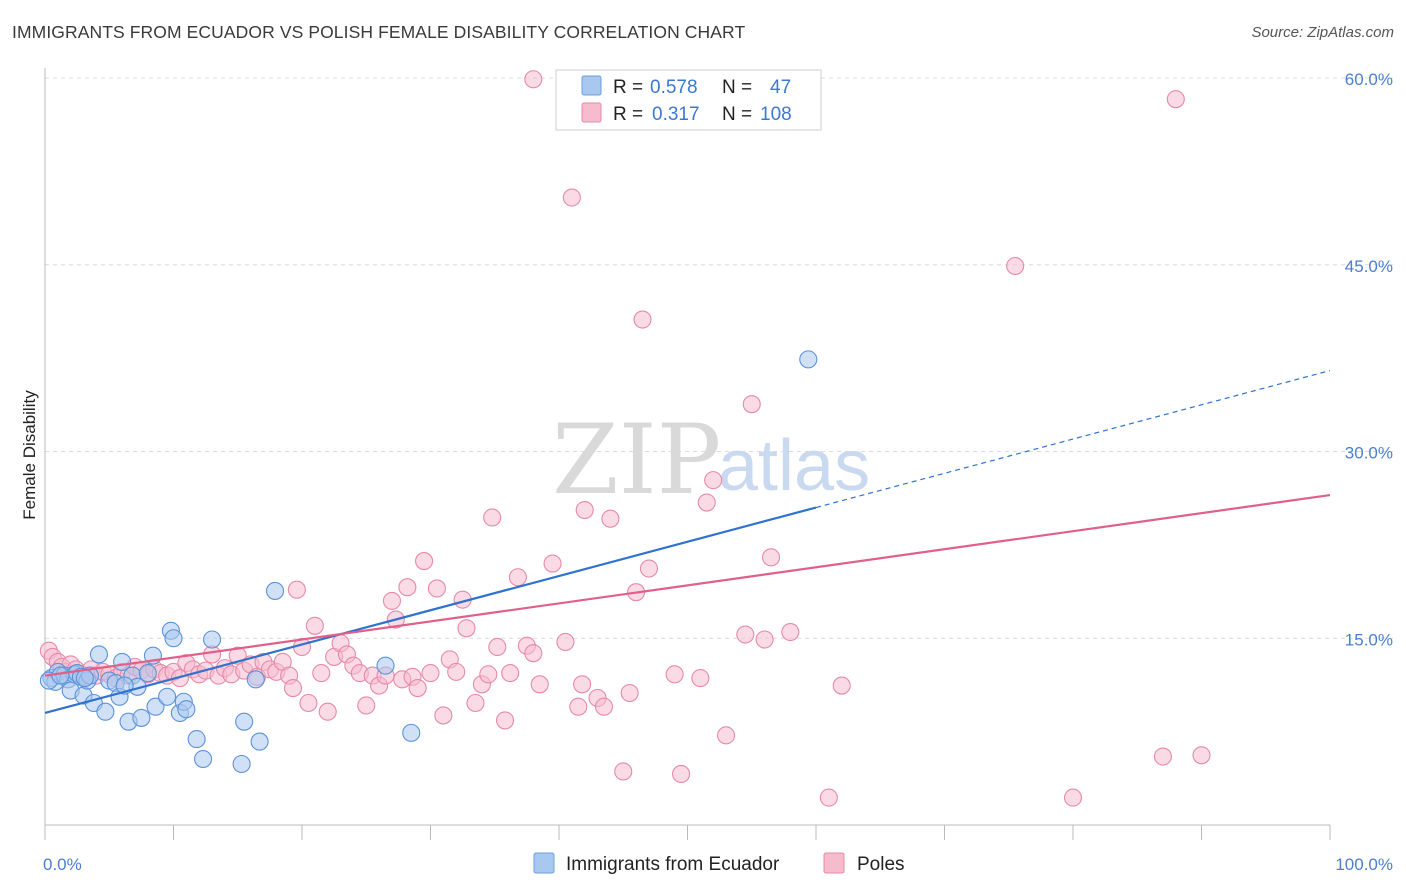 This screenshot has height=892, width=1406. Describe the element at coordinates (834, 863) in the screenshot. I see `bottom-legend-swatch-poles` at that location.